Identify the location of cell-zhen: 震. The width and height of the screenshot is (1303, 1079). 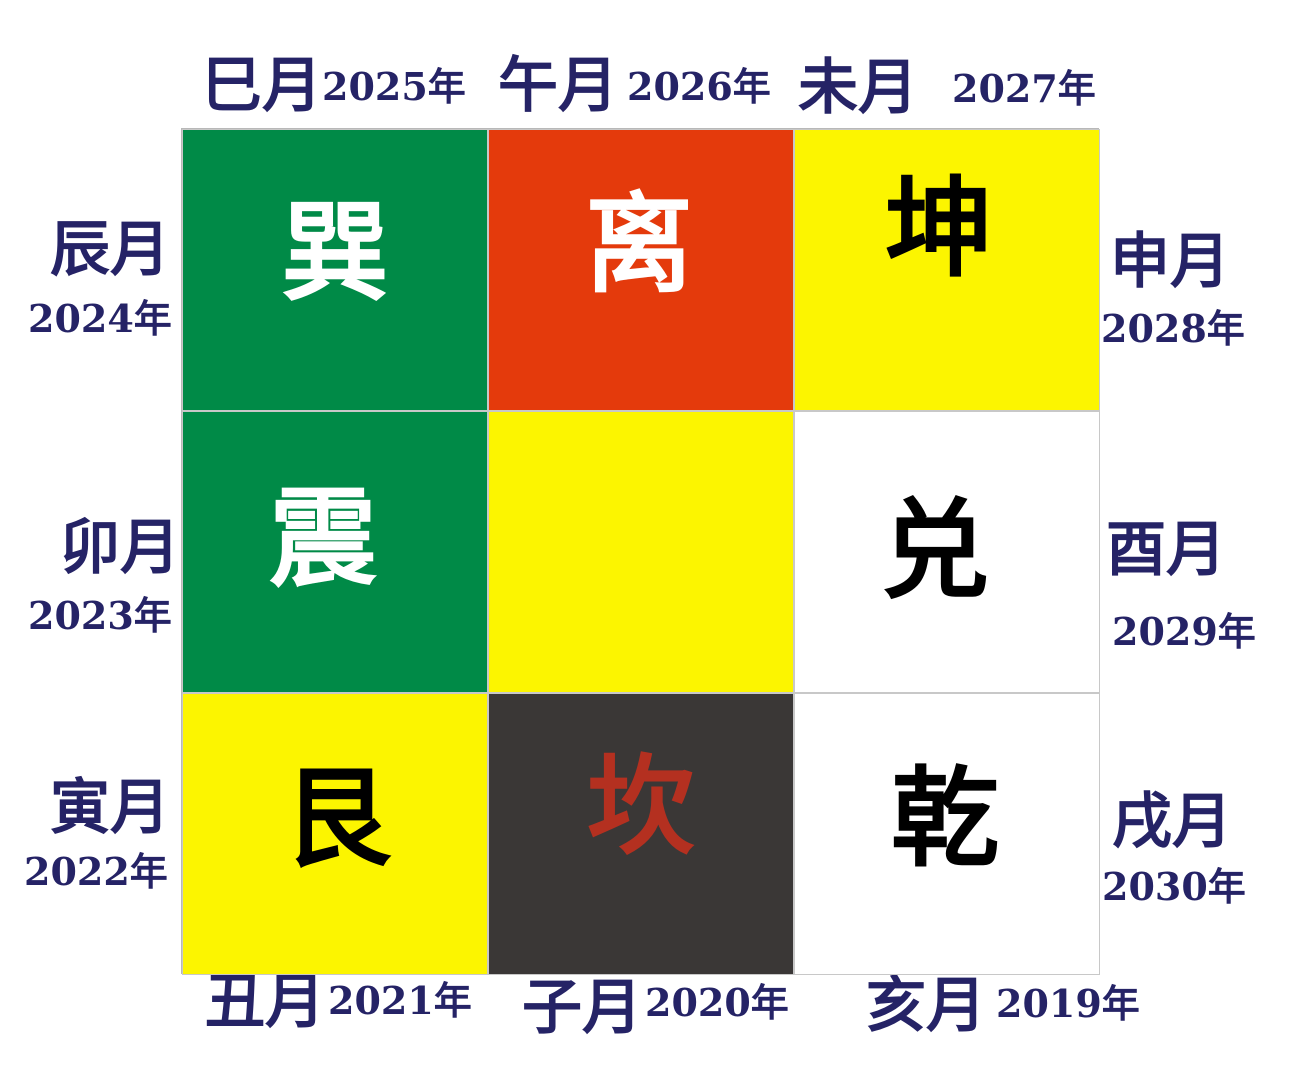
(335, 552).